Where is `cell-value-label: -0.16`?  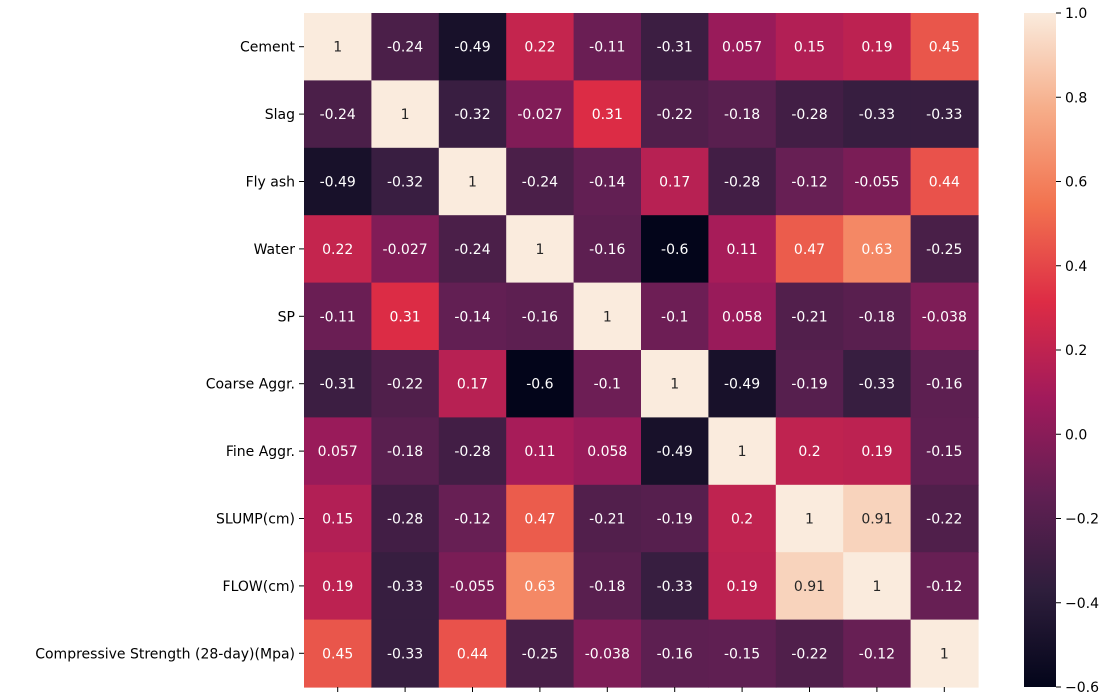
cell-value-label: -0.16 is located at coordinates (540, 317).